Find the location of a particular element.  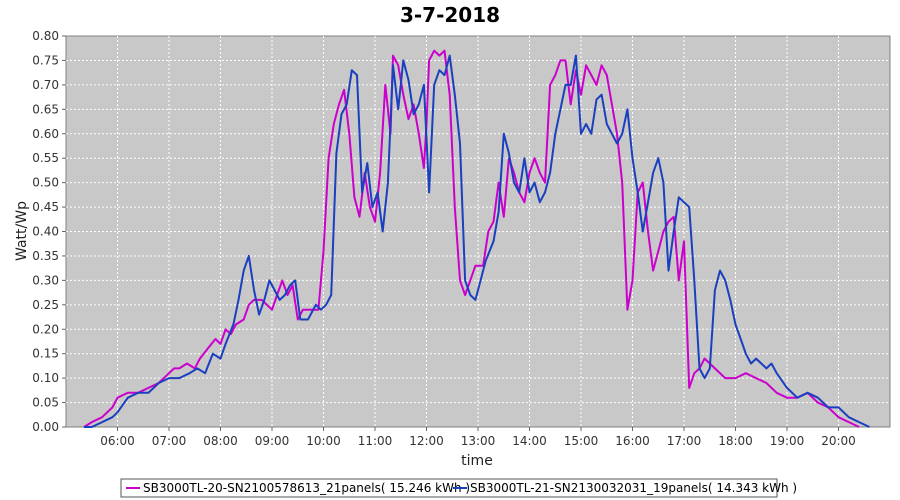

y-tick-label-7: 0.35 is located at coordinates (45, 256).